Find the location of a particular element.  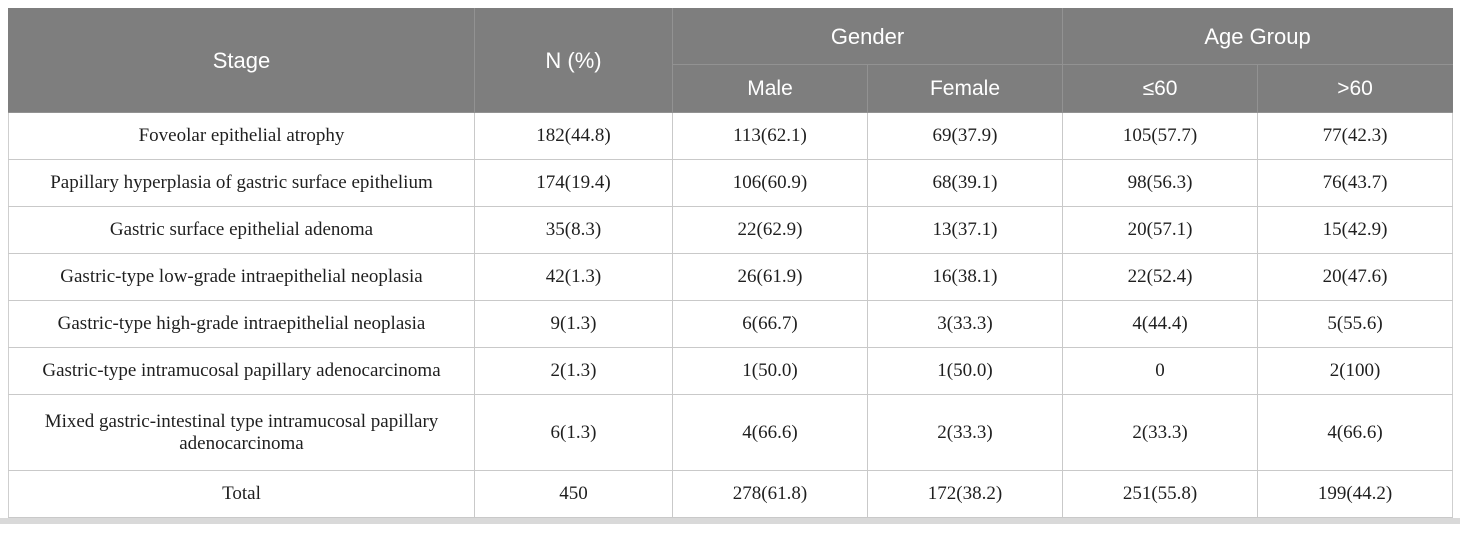

male-cell: 6(66.7) is located at coordinates (770, 324).